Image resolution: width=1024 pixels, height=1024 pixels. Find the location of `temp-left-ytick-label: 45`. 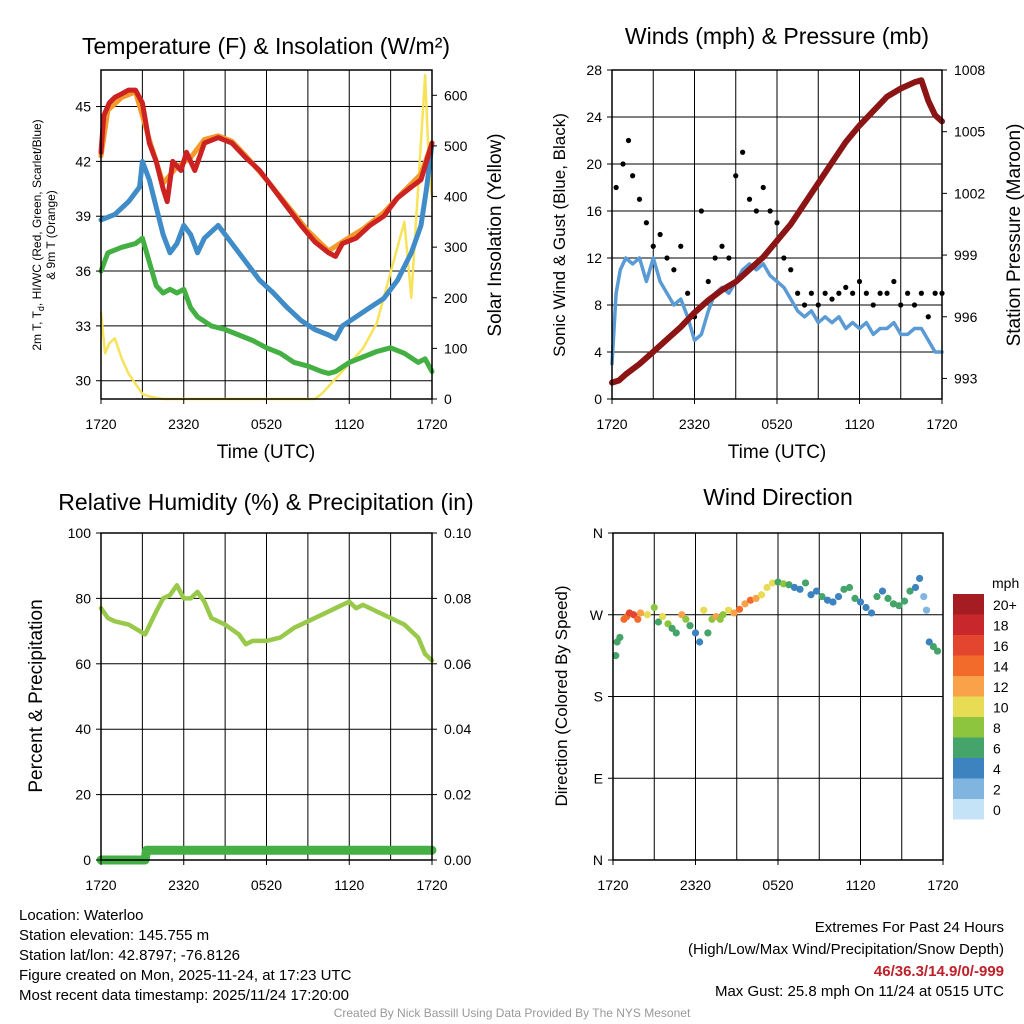

temp-left-ytick-label: 45 is located at coordinates (83, 107).